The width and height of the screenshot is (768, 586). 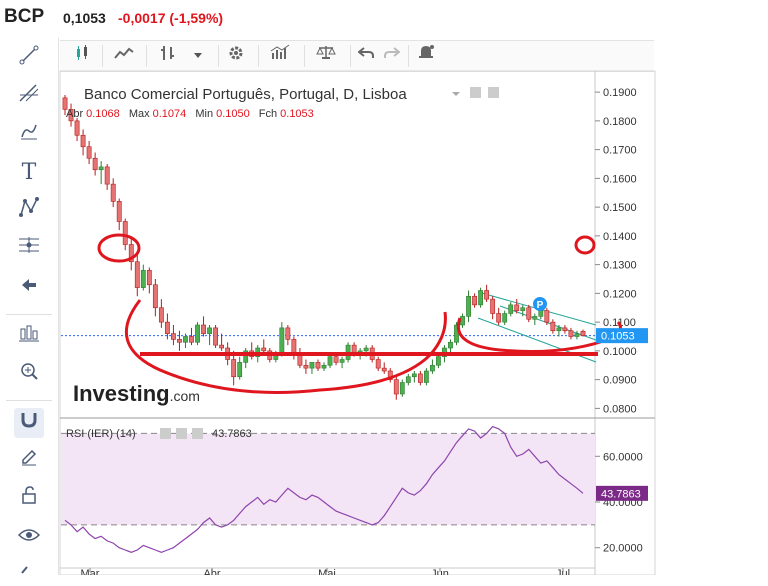 I want to click on price-tick-label: 0.1300, so click(x=620, y=266).